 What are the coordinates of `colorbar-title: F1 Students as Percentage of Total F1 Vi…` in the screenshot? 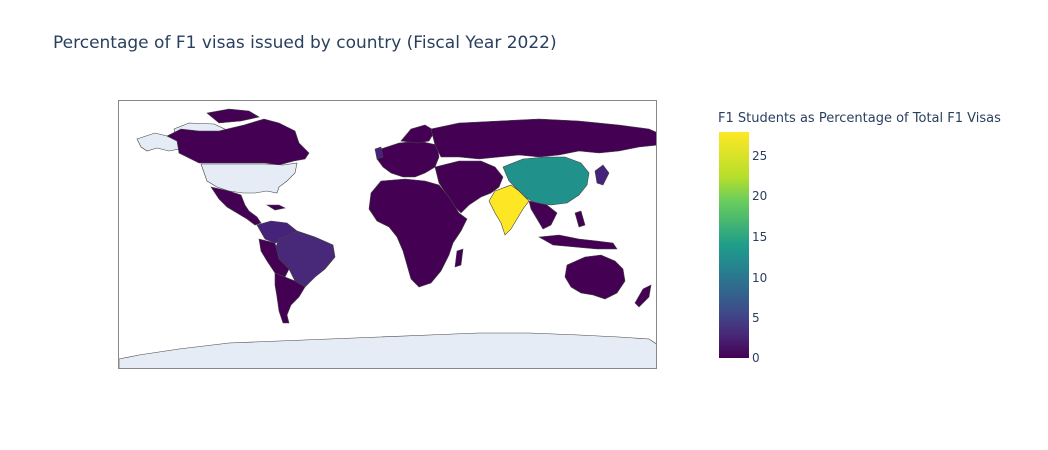 It's located at (859, 118).